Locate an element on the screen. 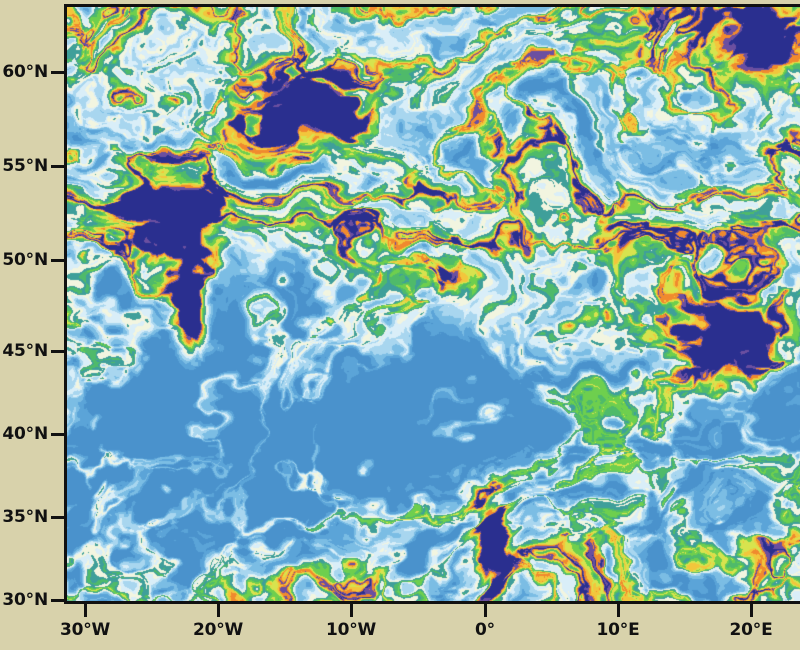 The width and height of the screenshot is (800, 650). y-tick-label: 45°N is located at coordinates (25, 351).